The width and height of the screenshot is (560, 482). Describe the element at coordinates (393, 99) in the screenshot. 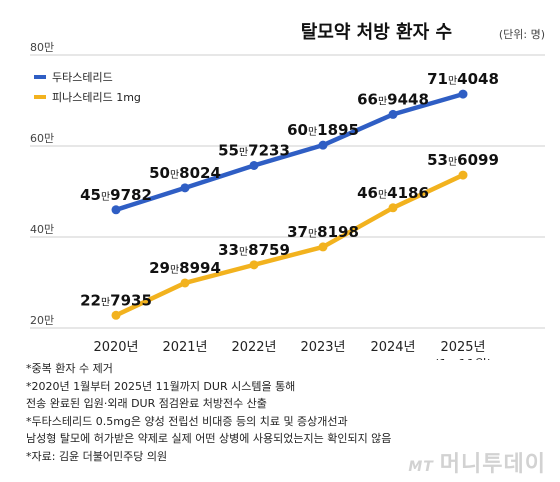

I see `data-label: 66만9448` at that location.